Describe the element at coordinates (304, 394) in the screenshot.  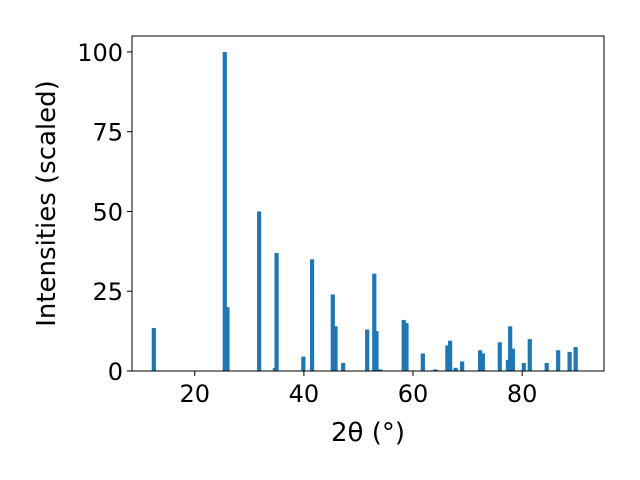
I see `x-tick-label: 40` at that location.